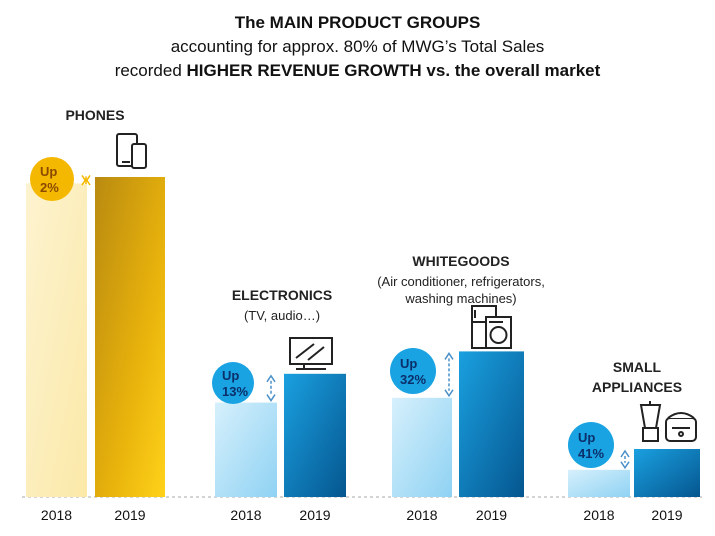 Image resolution: width=715 pixels, height=536 pixels. What do you see at coordinates (598, 515) in the screenshot?
I see `tick-label-small-2018: 2018` at bounding box center [598, 515].